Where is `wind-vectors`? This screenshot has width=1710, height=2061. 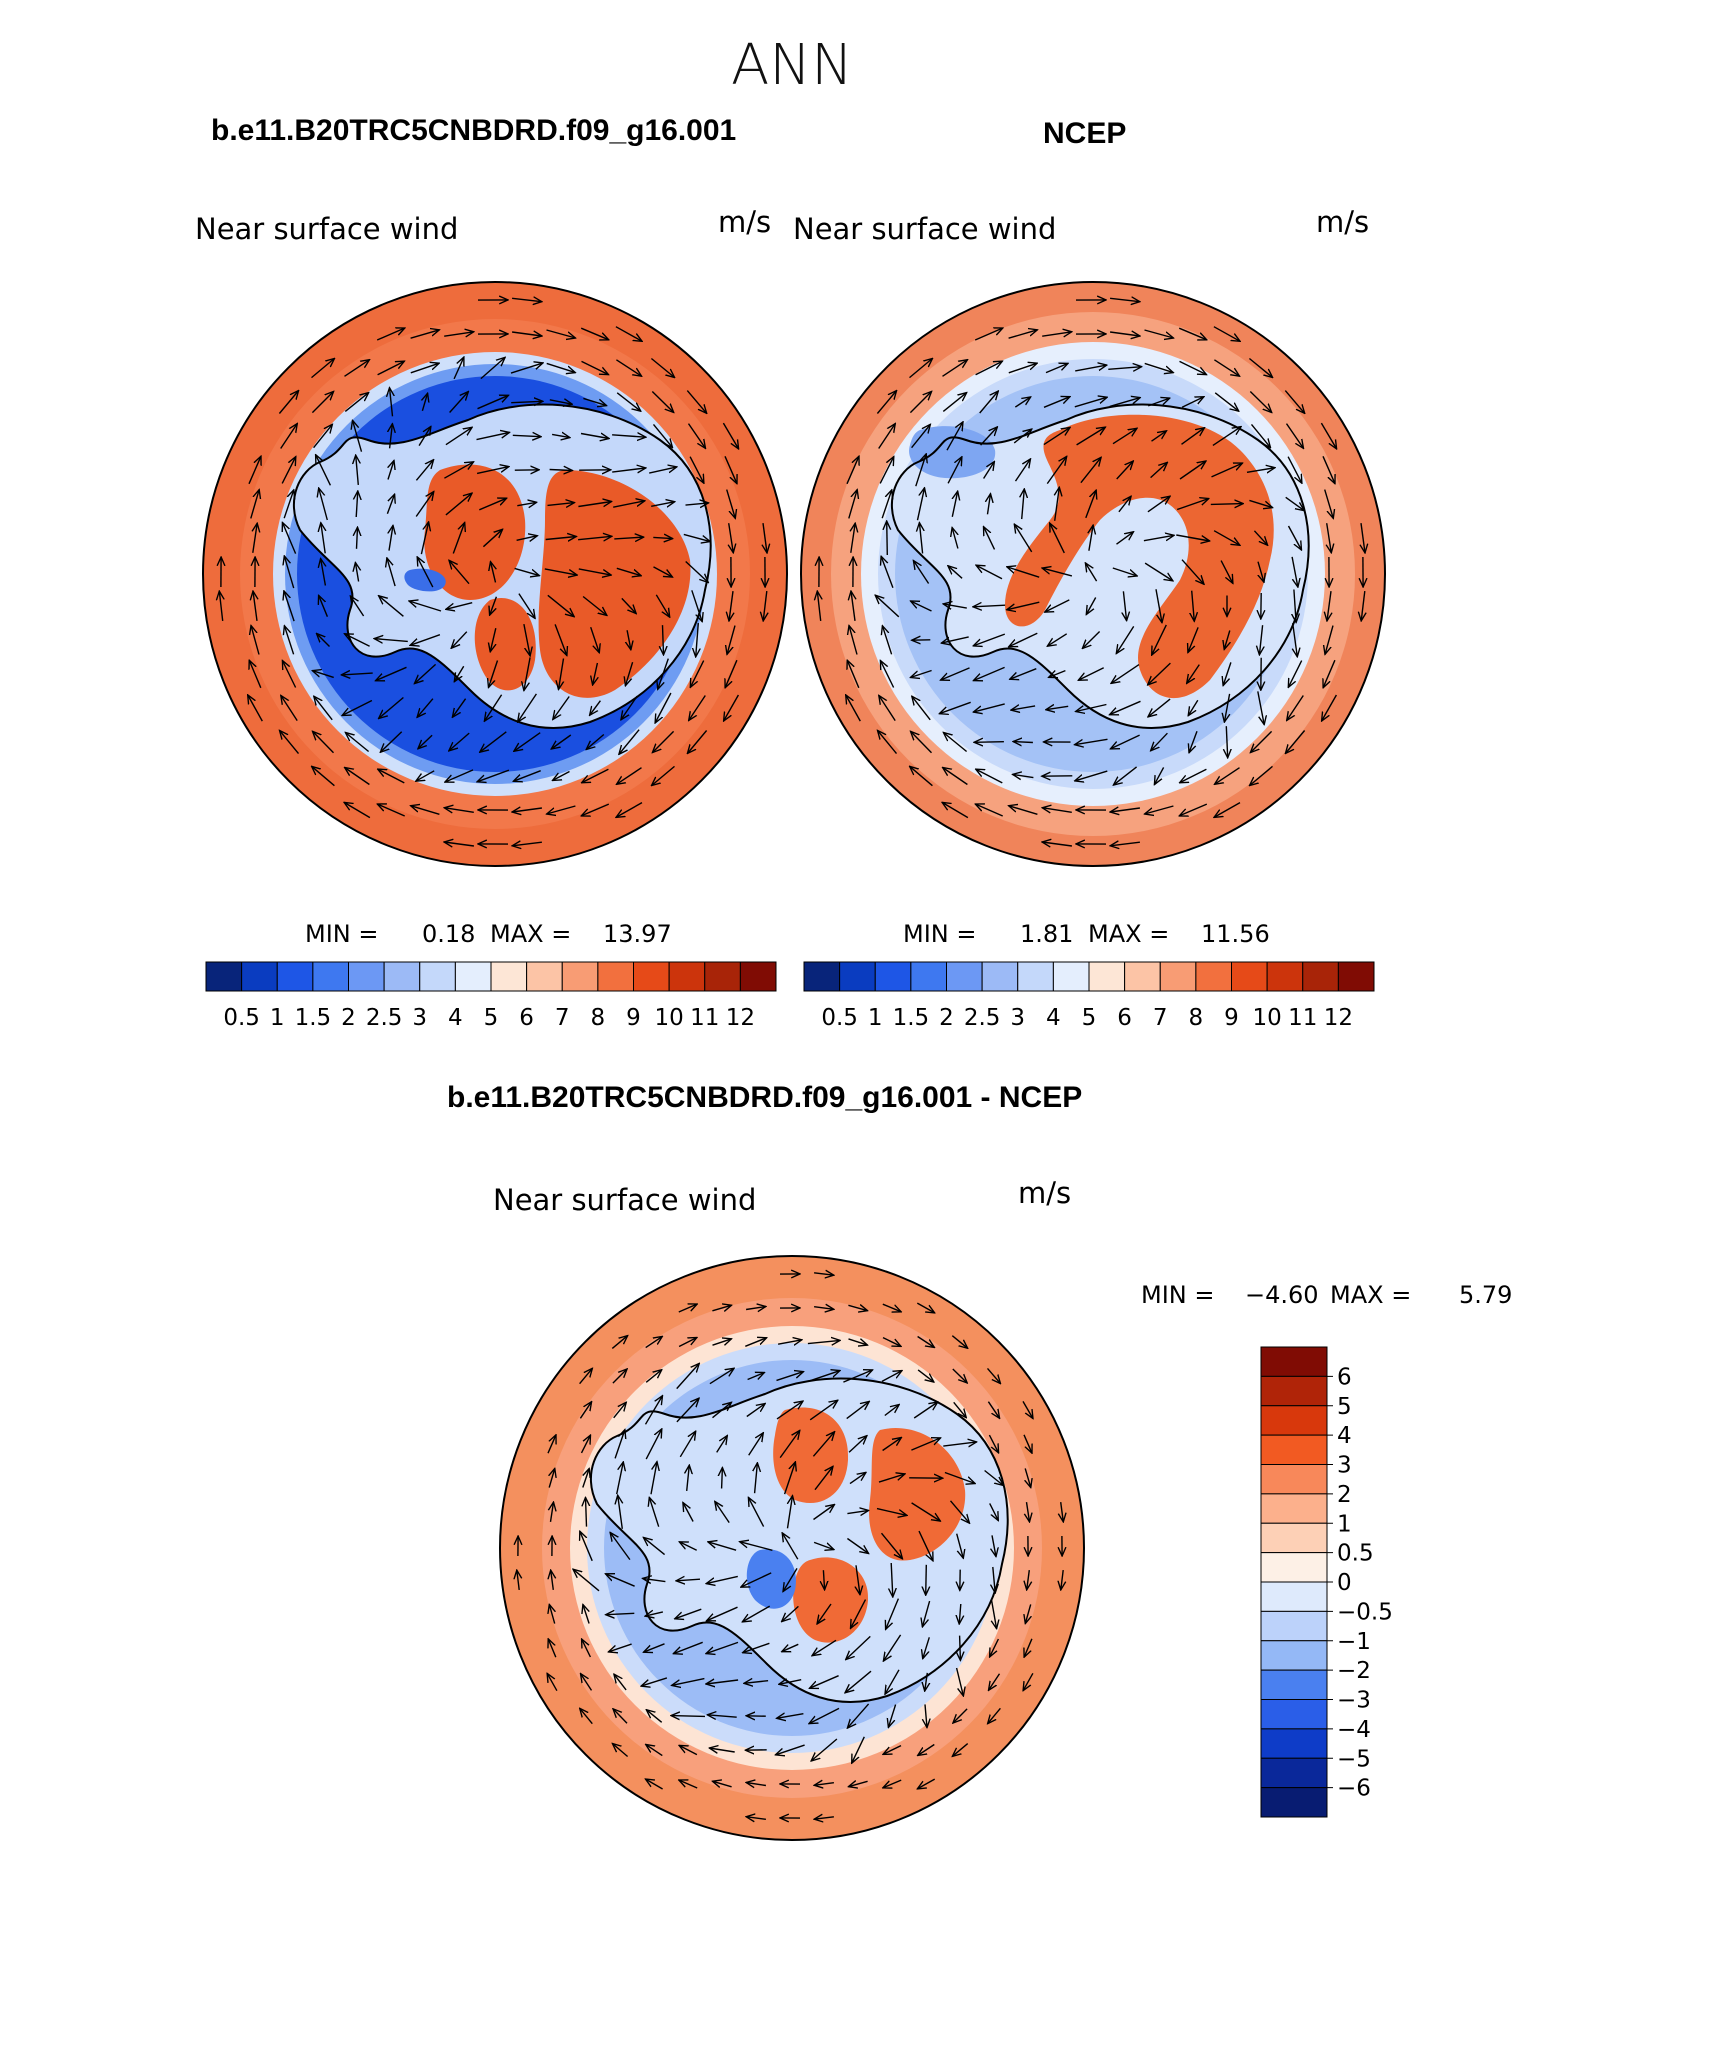
wind-vectors is located at coordinates (790, 1546).